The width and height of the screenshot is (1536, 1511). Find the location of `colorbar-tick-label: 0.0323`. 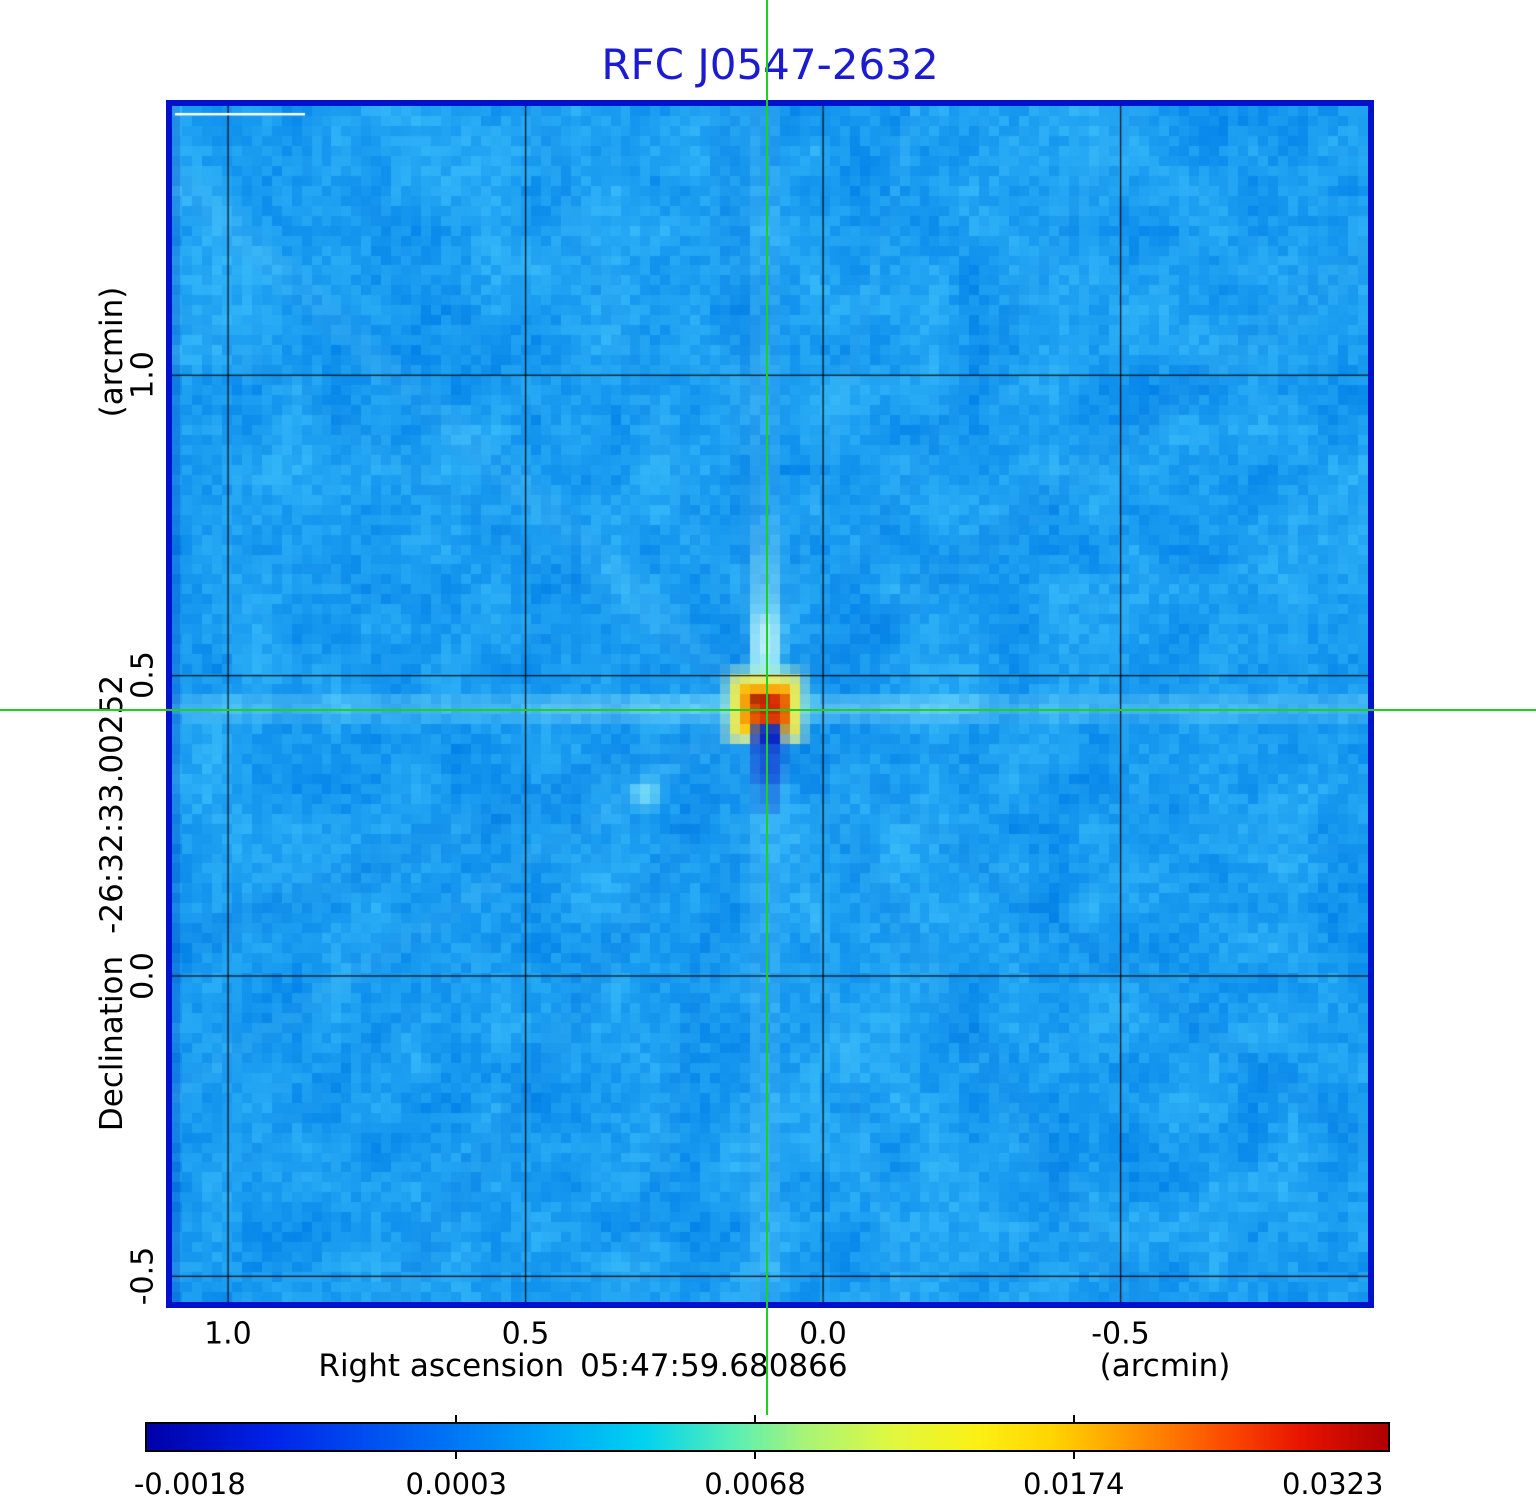

colorbar-tick-label: 0.0323 is located at coordinates (1332, 1484).